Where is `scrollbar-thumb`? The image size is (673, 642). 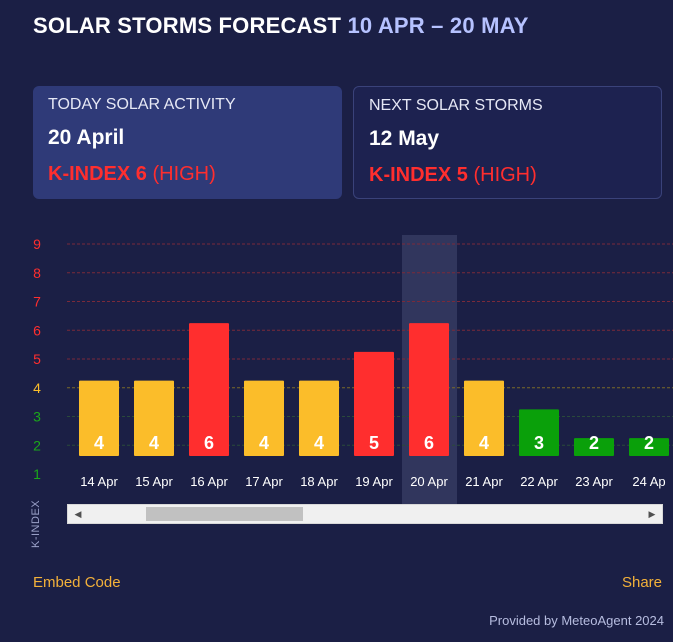
scrollbar-thumb is located at coordinates (224, 514).